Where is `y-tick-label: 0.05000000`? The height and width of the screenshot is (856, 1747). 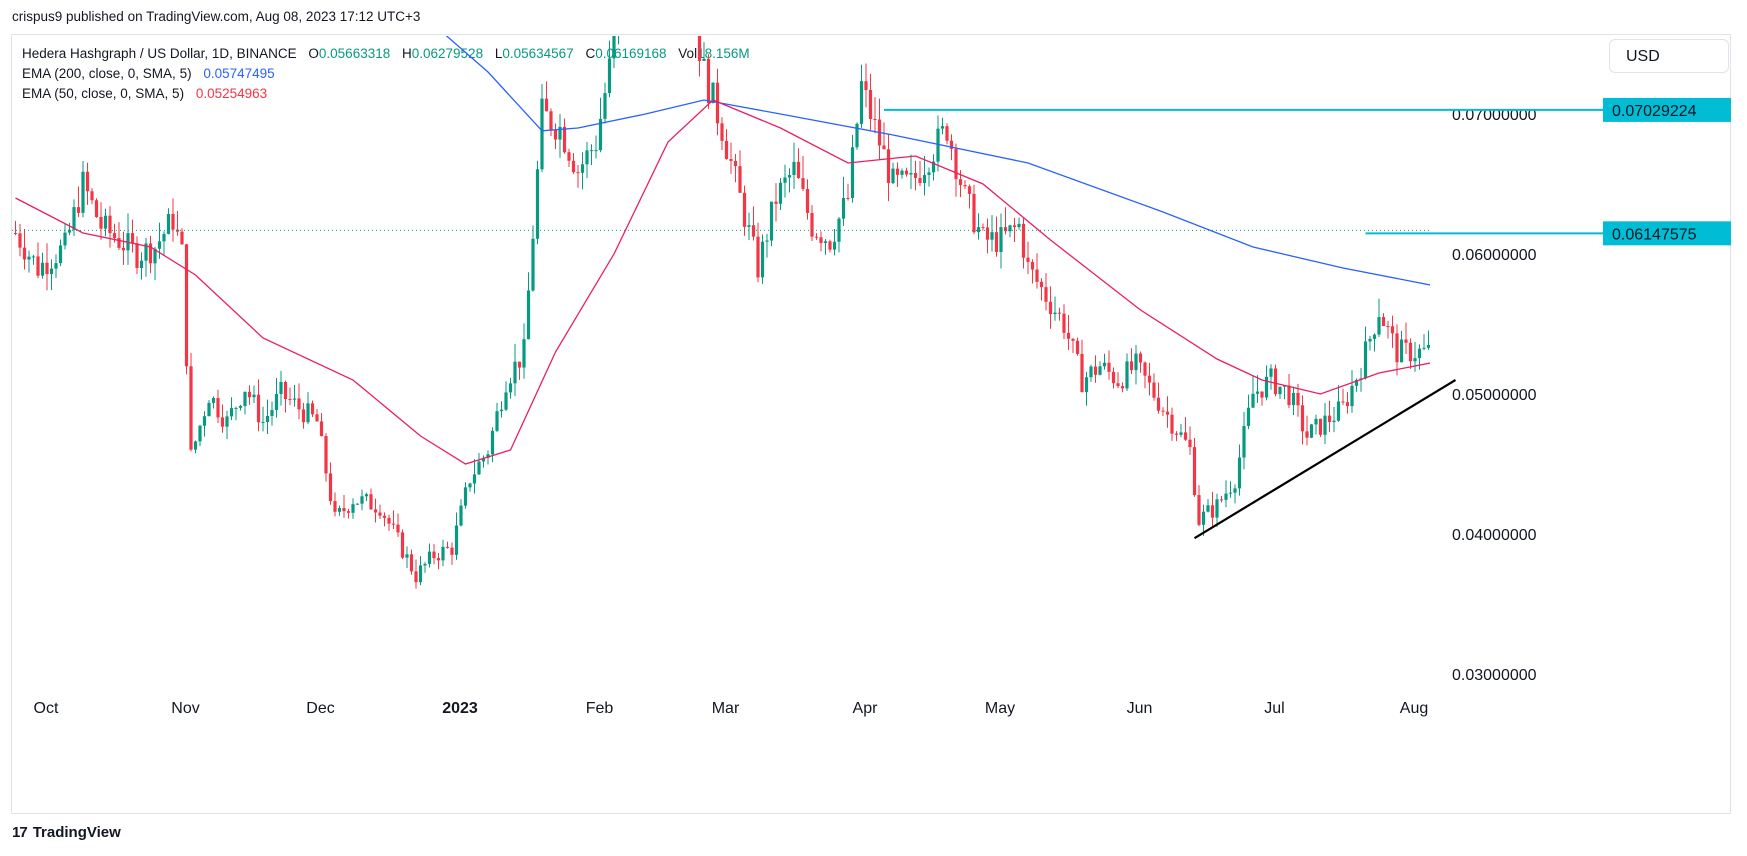
y-tick-label: 0.05000000 is located at coordinates (1494, 395).